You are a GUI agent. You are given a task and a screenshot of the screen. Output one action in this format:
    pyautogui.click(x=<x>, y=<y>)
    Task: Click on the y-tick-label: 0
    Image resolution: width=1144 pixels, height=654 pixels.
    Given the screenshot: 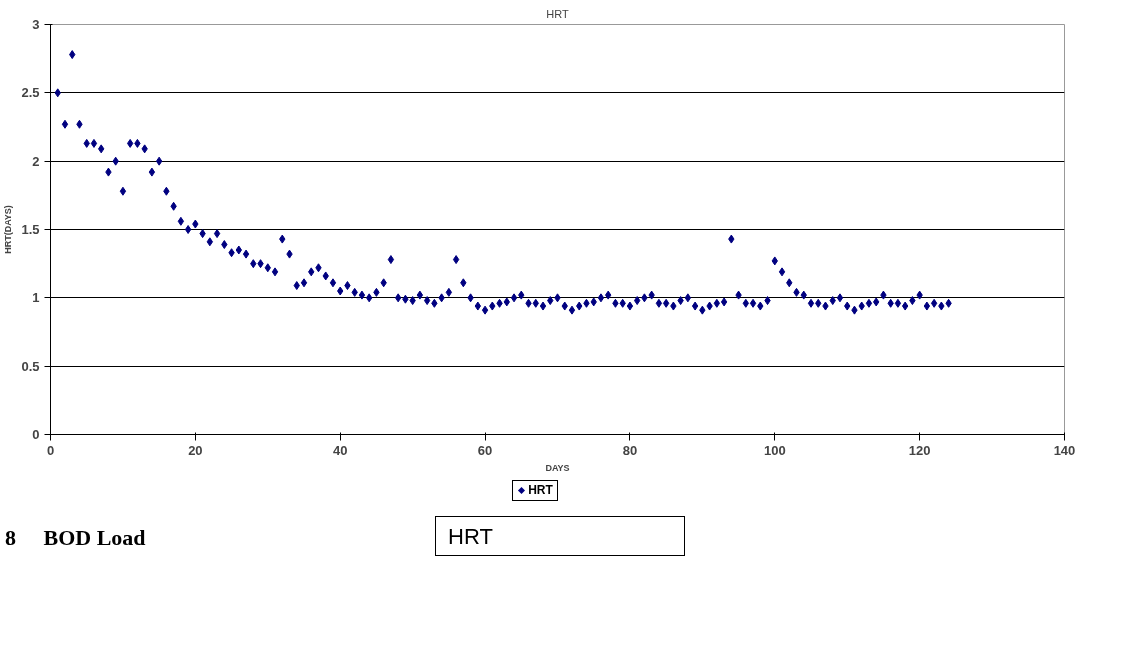 What is the action you would take?
    pyautogui.click(x=36, y=434)
    